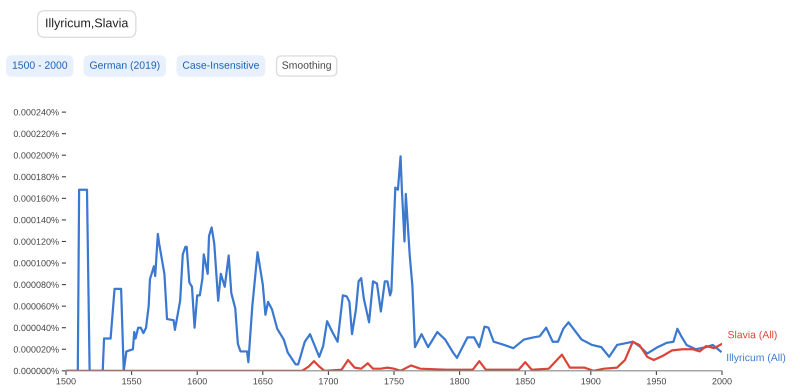  What do you see at coordinates (328, 381) in the screenshot?
I see `x-tick-label: 1700` at bounding box center [328, 381].